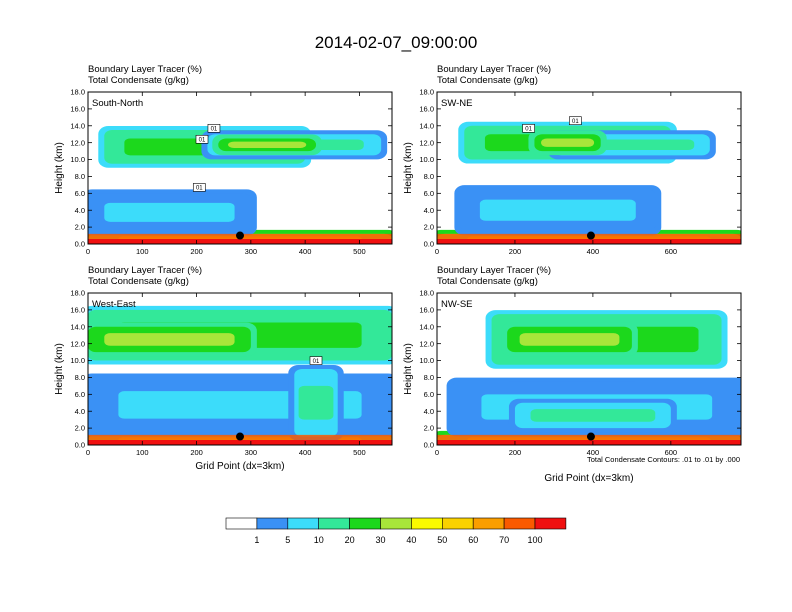 Image resolution: width=792 pixels, height=612 pixels. I want to click on panel-label: NW-SE, so click(457, 304).